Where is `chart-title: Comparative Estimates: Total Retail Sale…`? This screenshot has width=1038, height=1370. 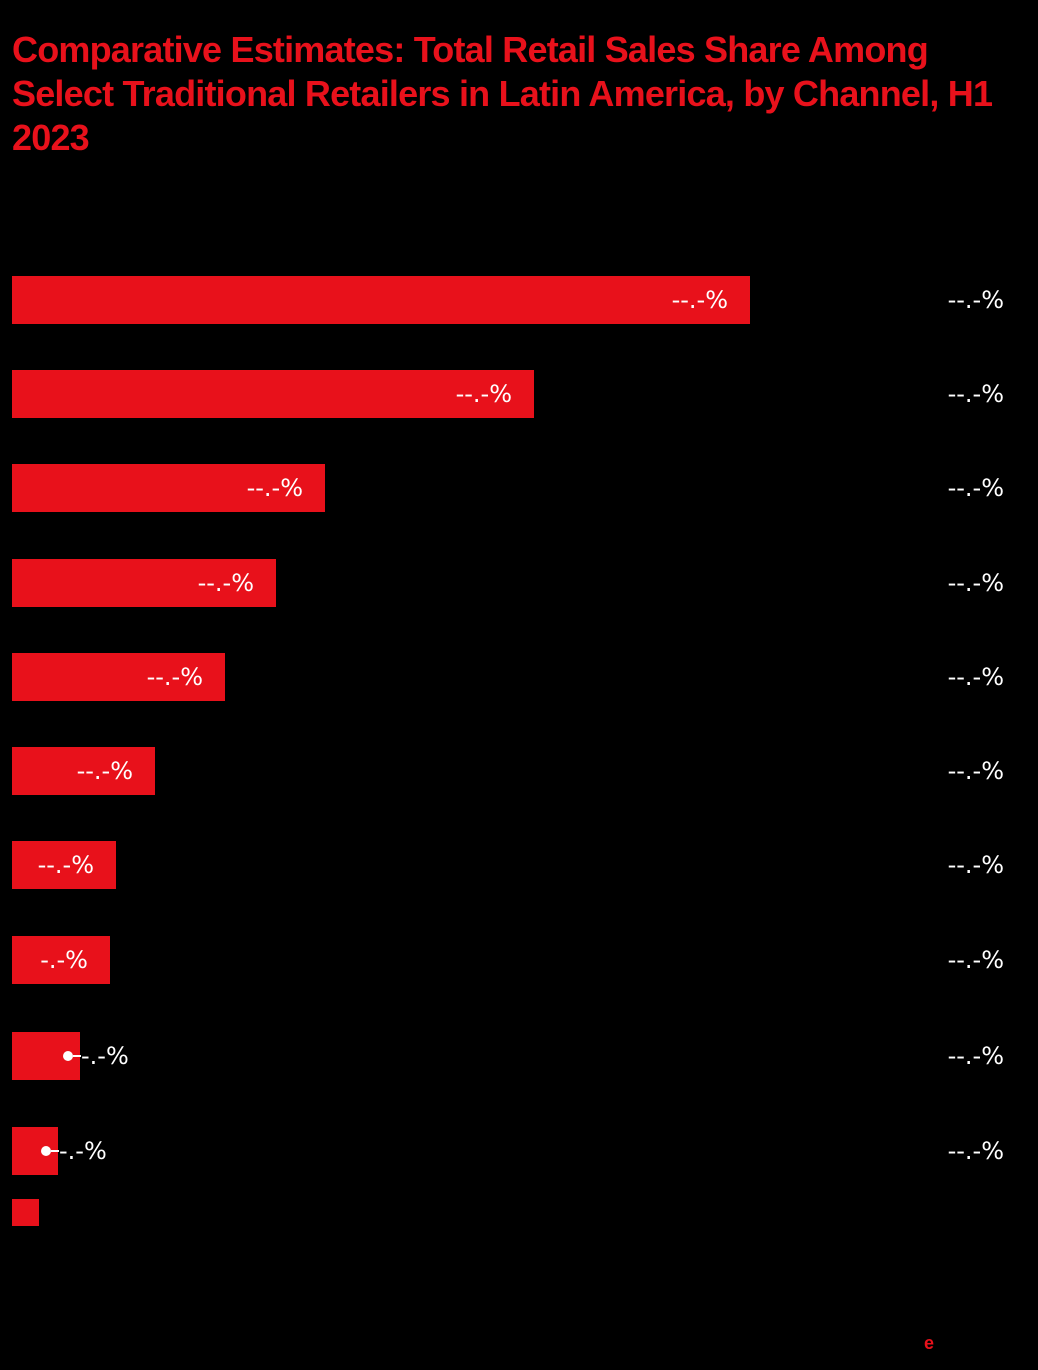
chart-title: Comparative Estimates: Total Retail Sale… is located at coordinates (502, 93).